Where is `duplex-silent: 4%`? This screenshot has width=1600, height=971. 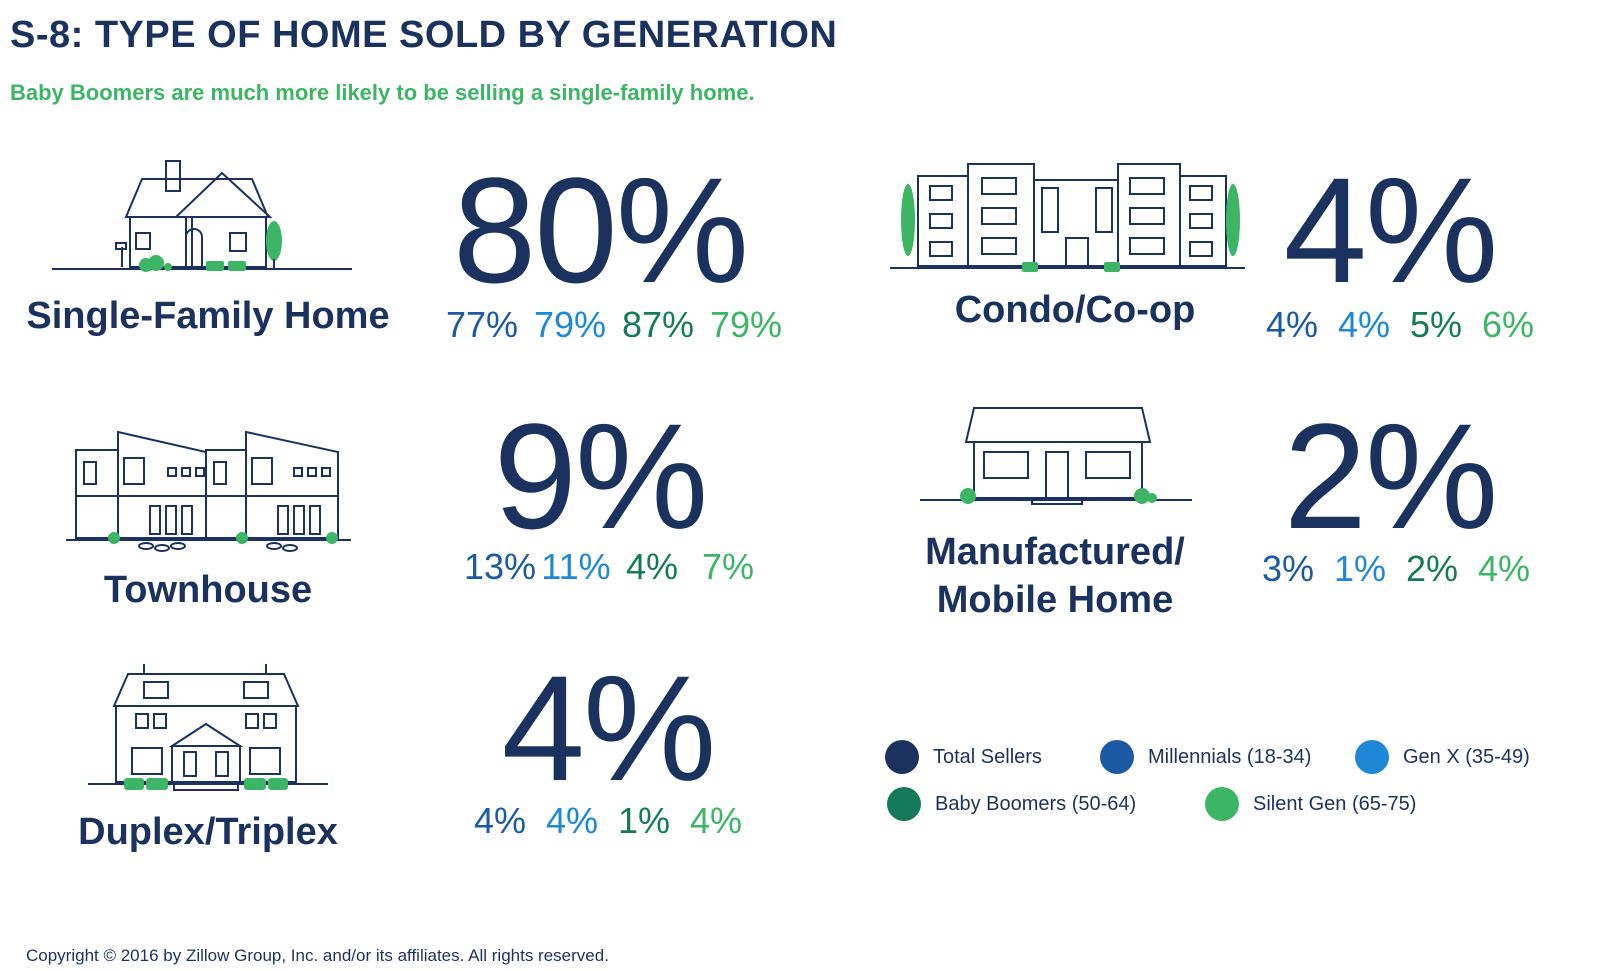 duplex-silent: 4% is located at coordinates (716, 820).